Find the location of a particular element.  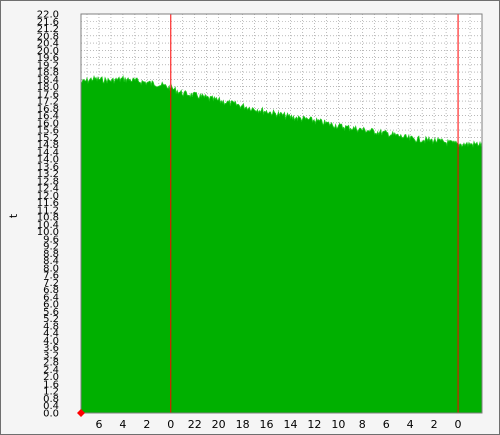

y-tick-label: 20.4 is located at coordinates (48, 44).